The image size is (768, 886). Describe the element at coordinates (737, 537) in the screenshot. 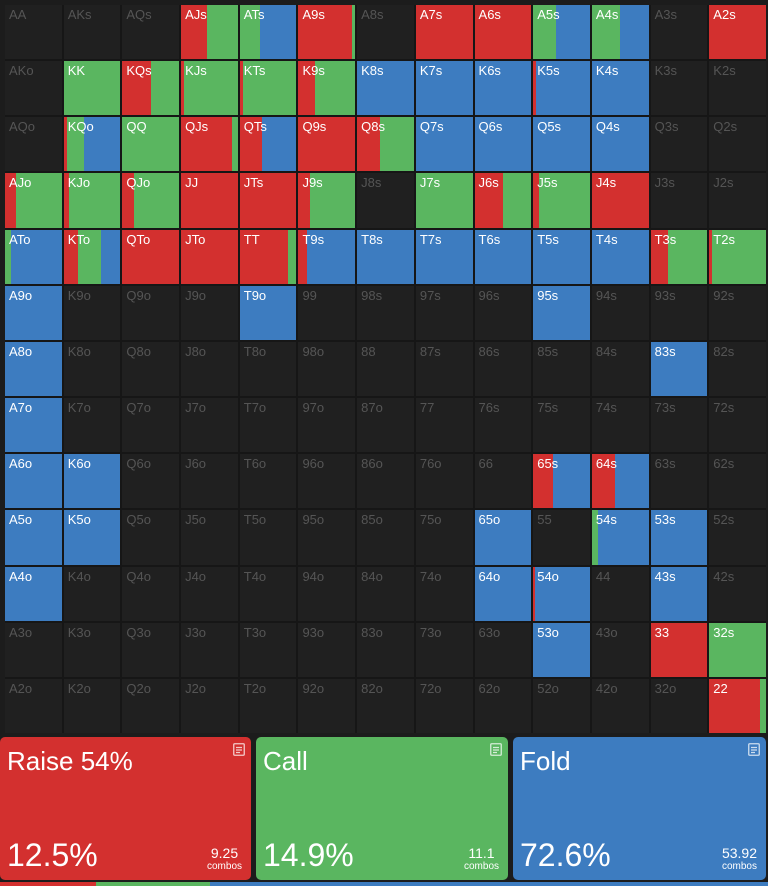

I see `hand-cell-52s: 52s` at that location.